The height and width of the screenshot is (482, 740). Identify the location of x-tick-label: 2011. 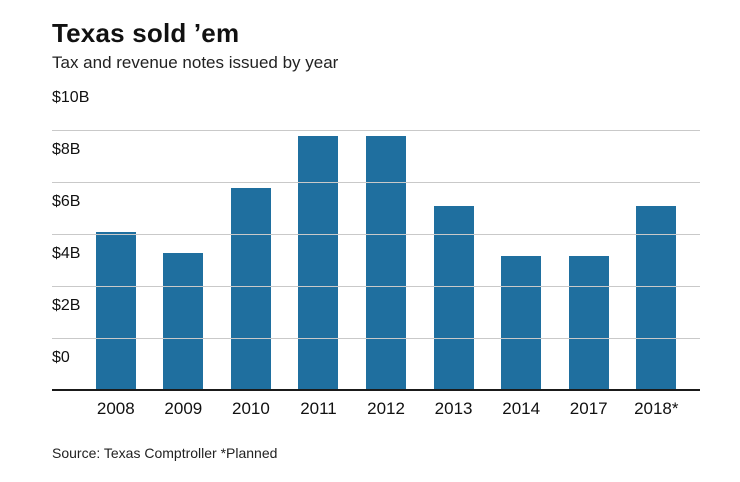
(318, 408).